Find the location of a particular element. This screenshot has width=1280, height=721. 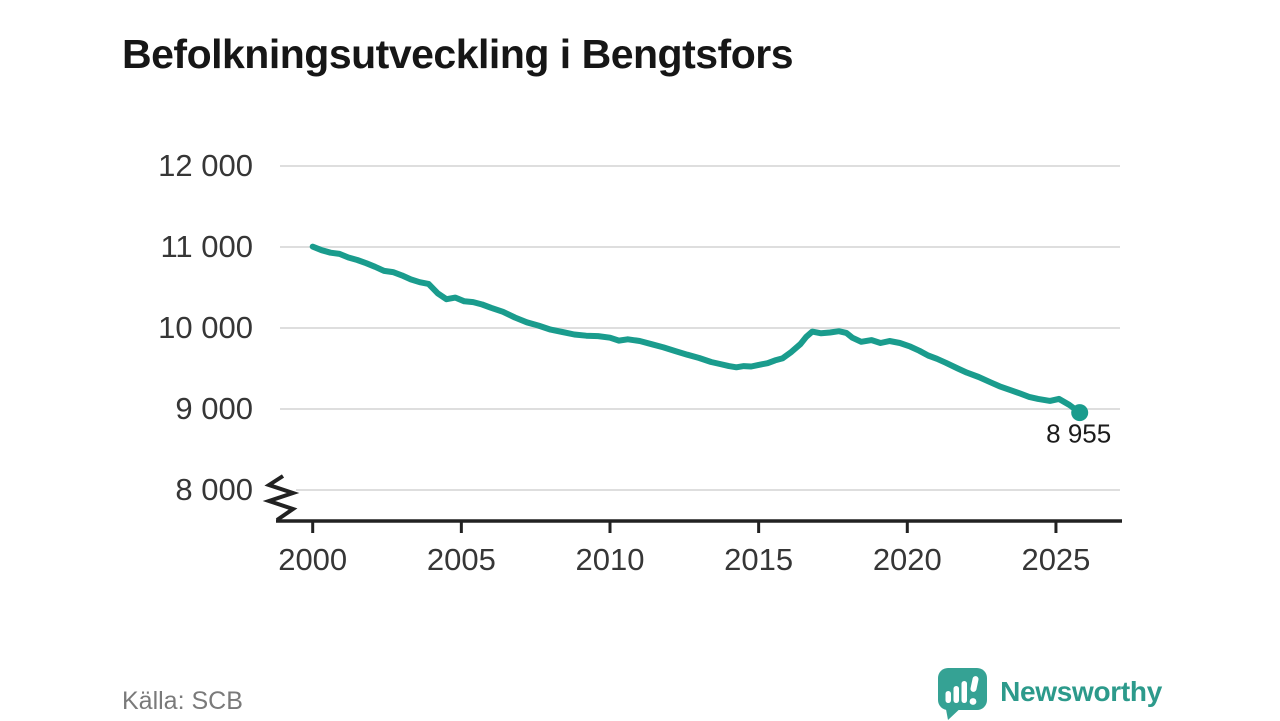

newsworthy-logo: Newsworthy is located at coordinates (1048, 692).